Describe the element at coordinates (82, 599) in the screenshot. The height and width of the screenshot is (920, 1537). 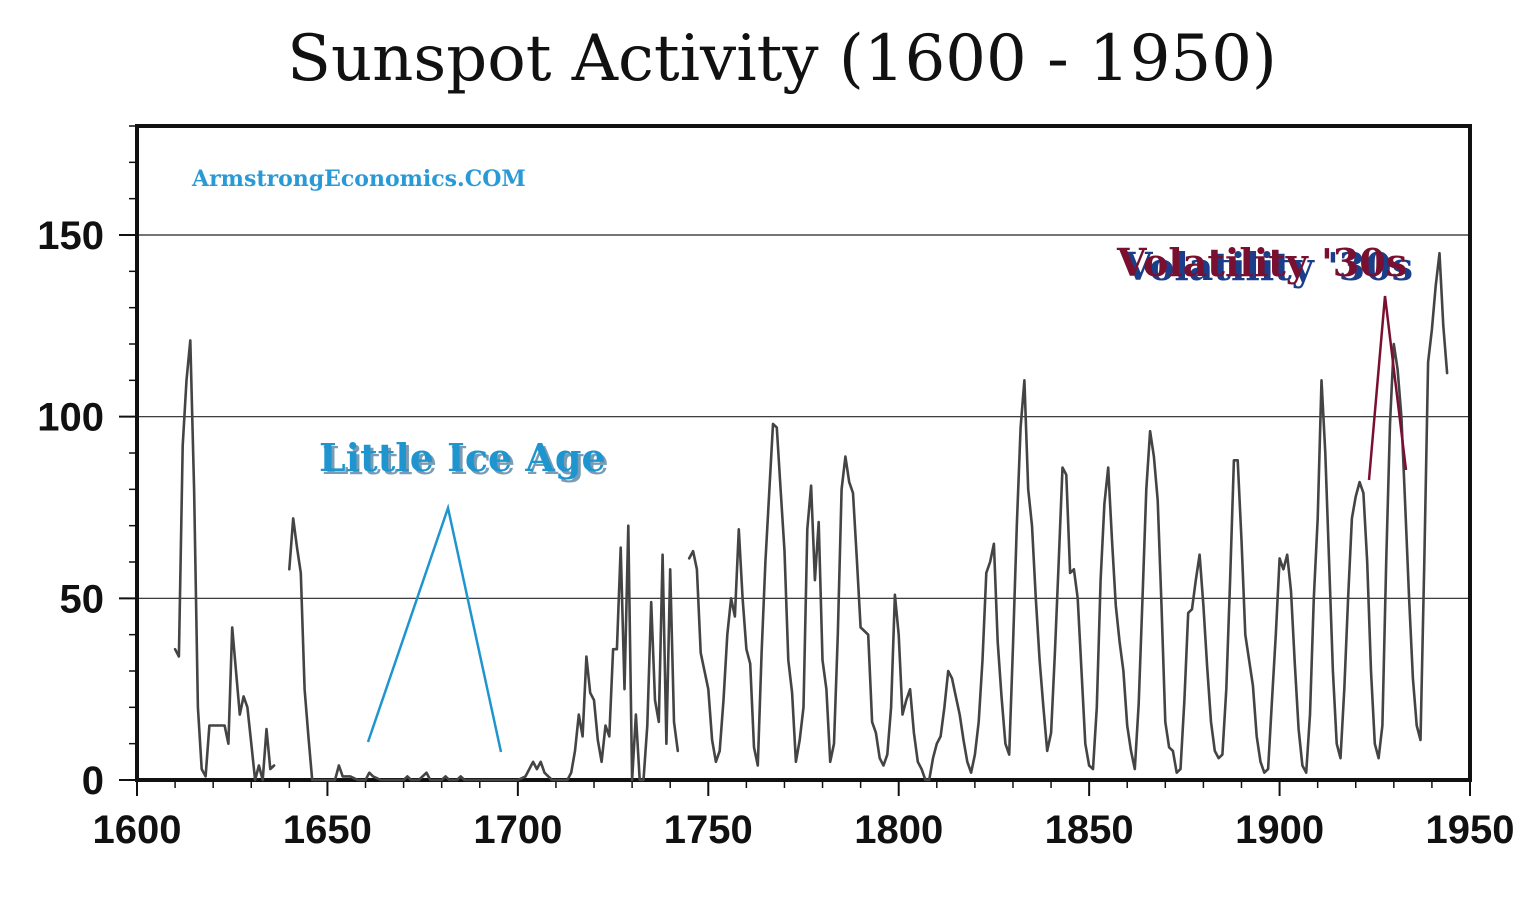
I see `y-tick-label-50: 50` at that location.